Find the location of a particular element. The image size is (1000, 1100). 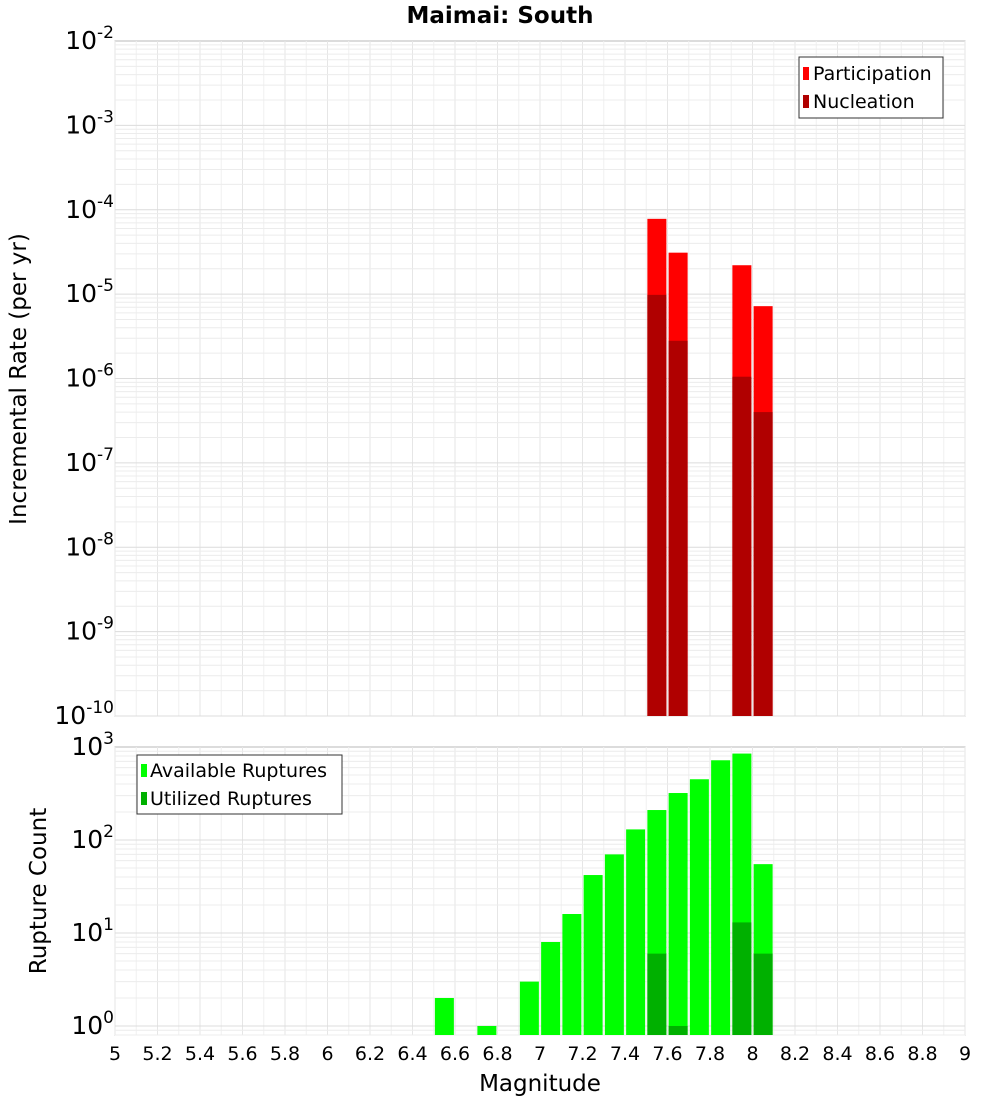

legend-swatch-available is located at coordinates (144, 770).